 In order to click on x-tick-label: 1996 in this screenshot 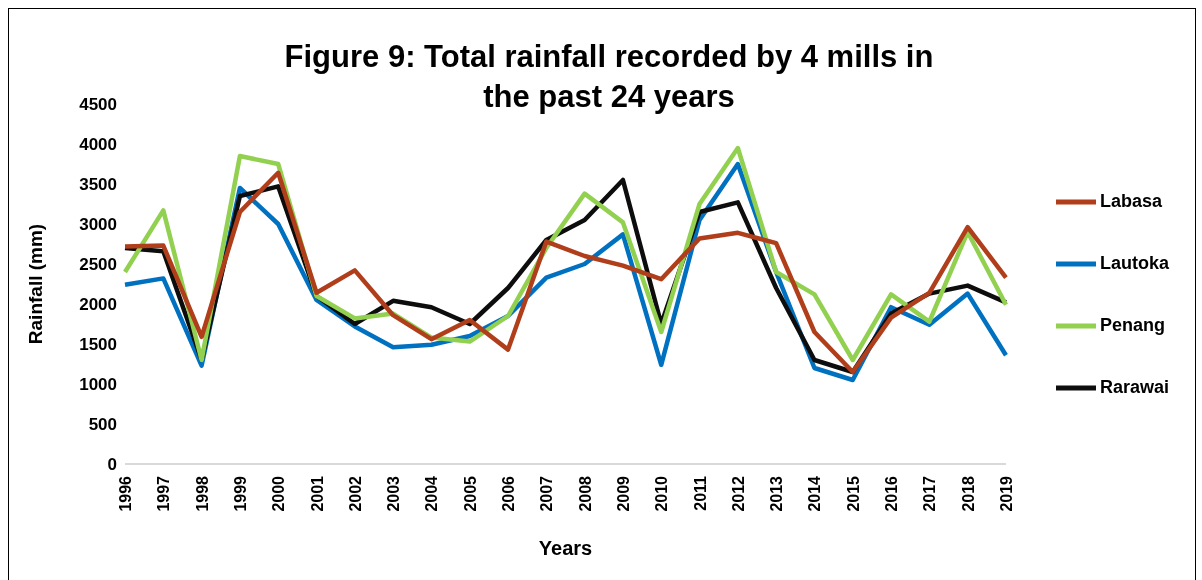, I will do `click(125, 493)`.